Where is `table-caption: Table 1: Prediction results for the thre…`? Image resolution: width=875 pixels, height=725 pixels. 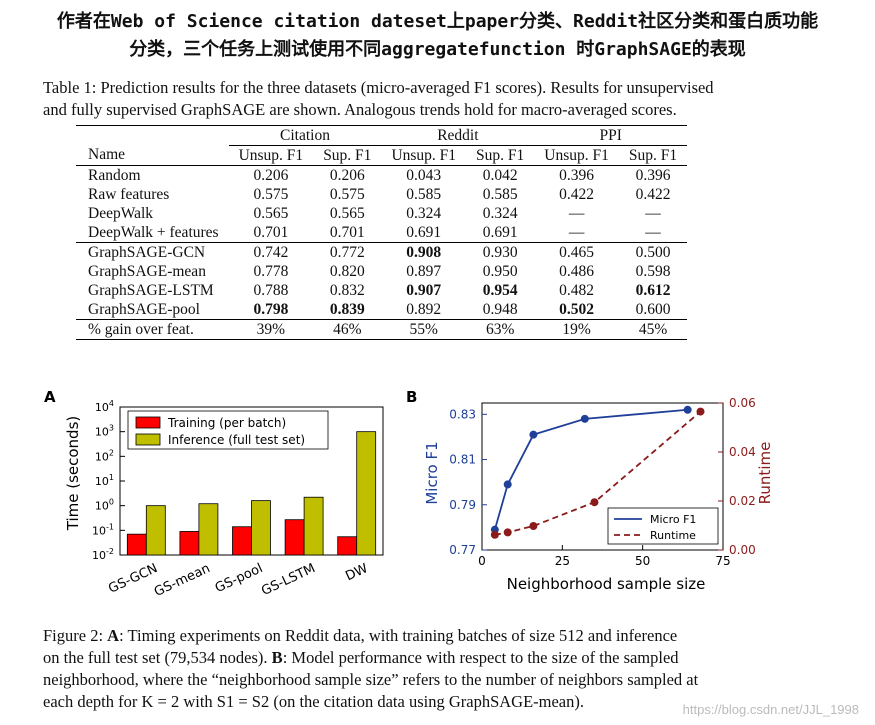
table-caption: Table 1: Prediction results for the thre… is located at coordinates (423, 99).